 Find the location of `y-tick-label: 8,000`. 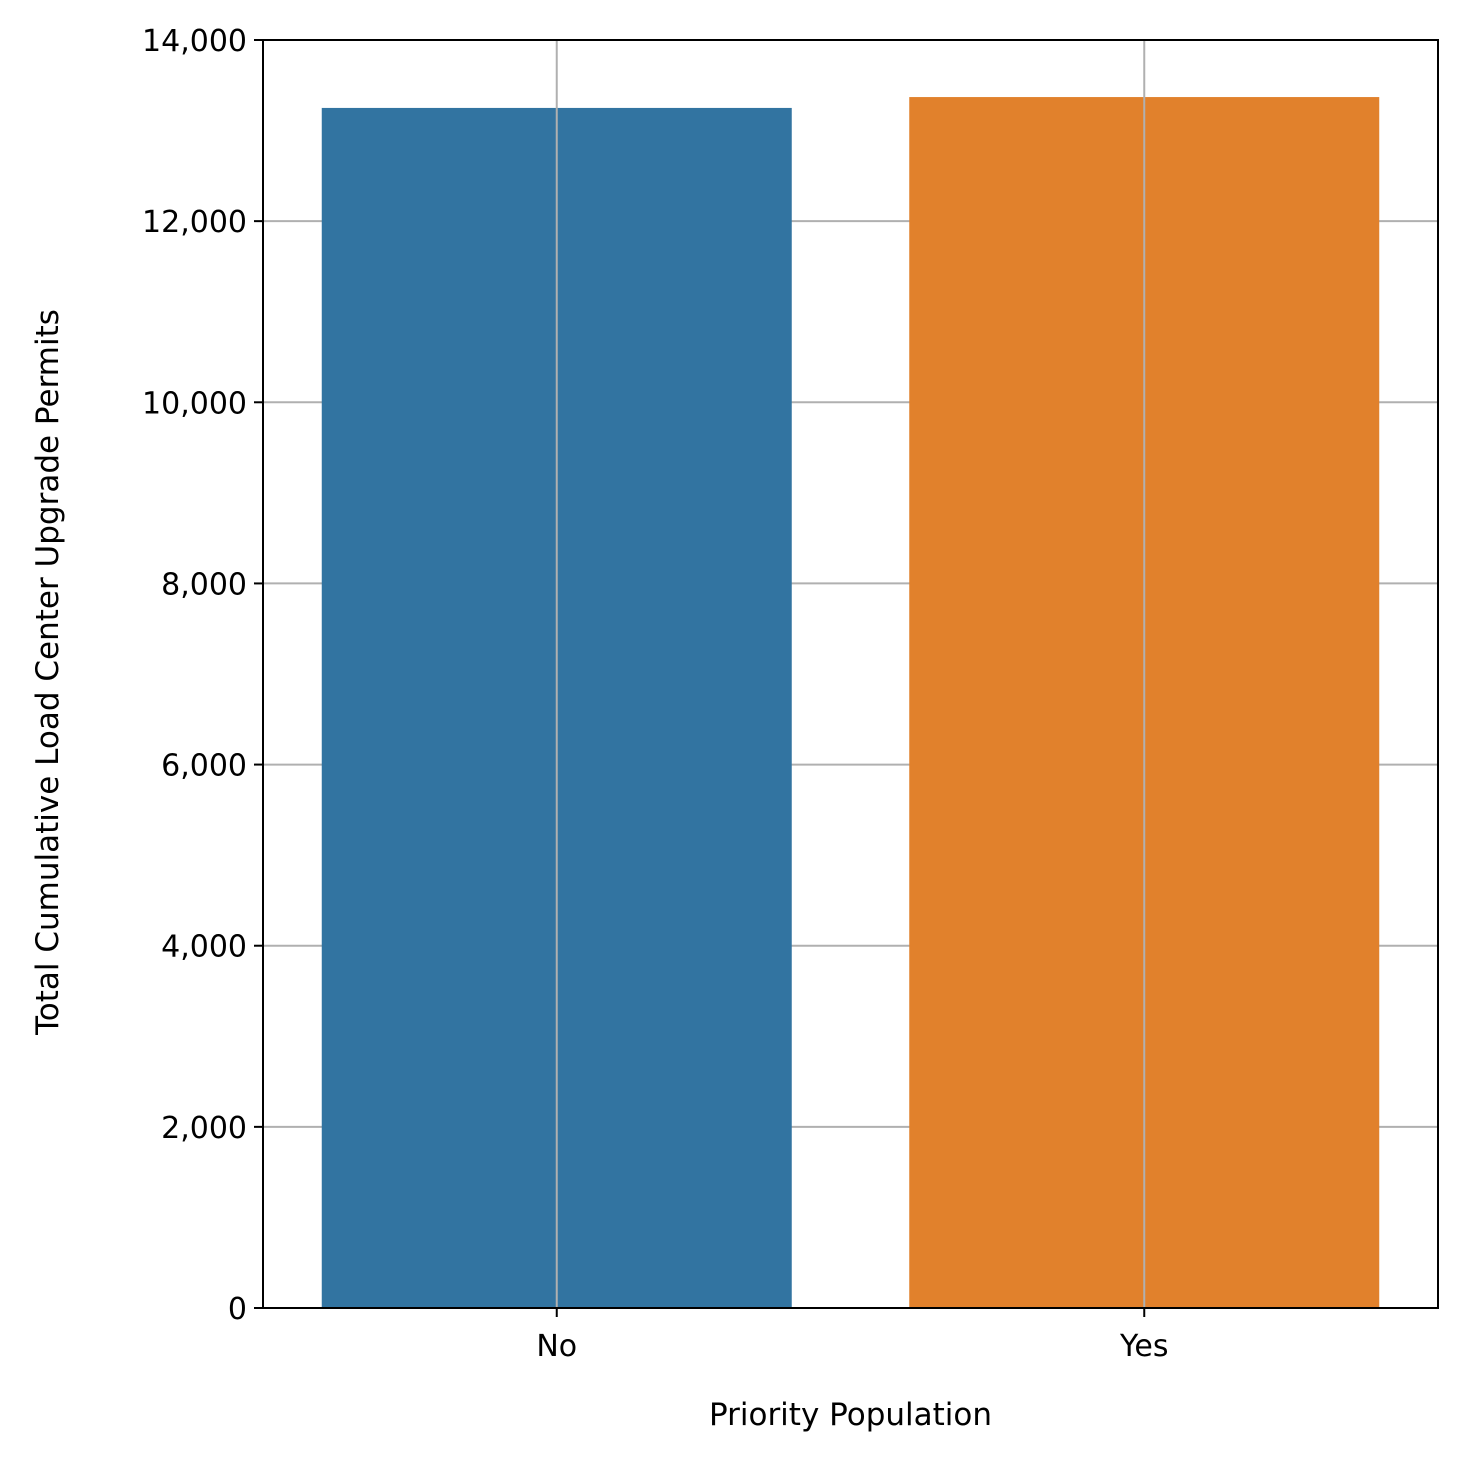

y-tick-label: 8,000 is located at coordinates (204, 584).